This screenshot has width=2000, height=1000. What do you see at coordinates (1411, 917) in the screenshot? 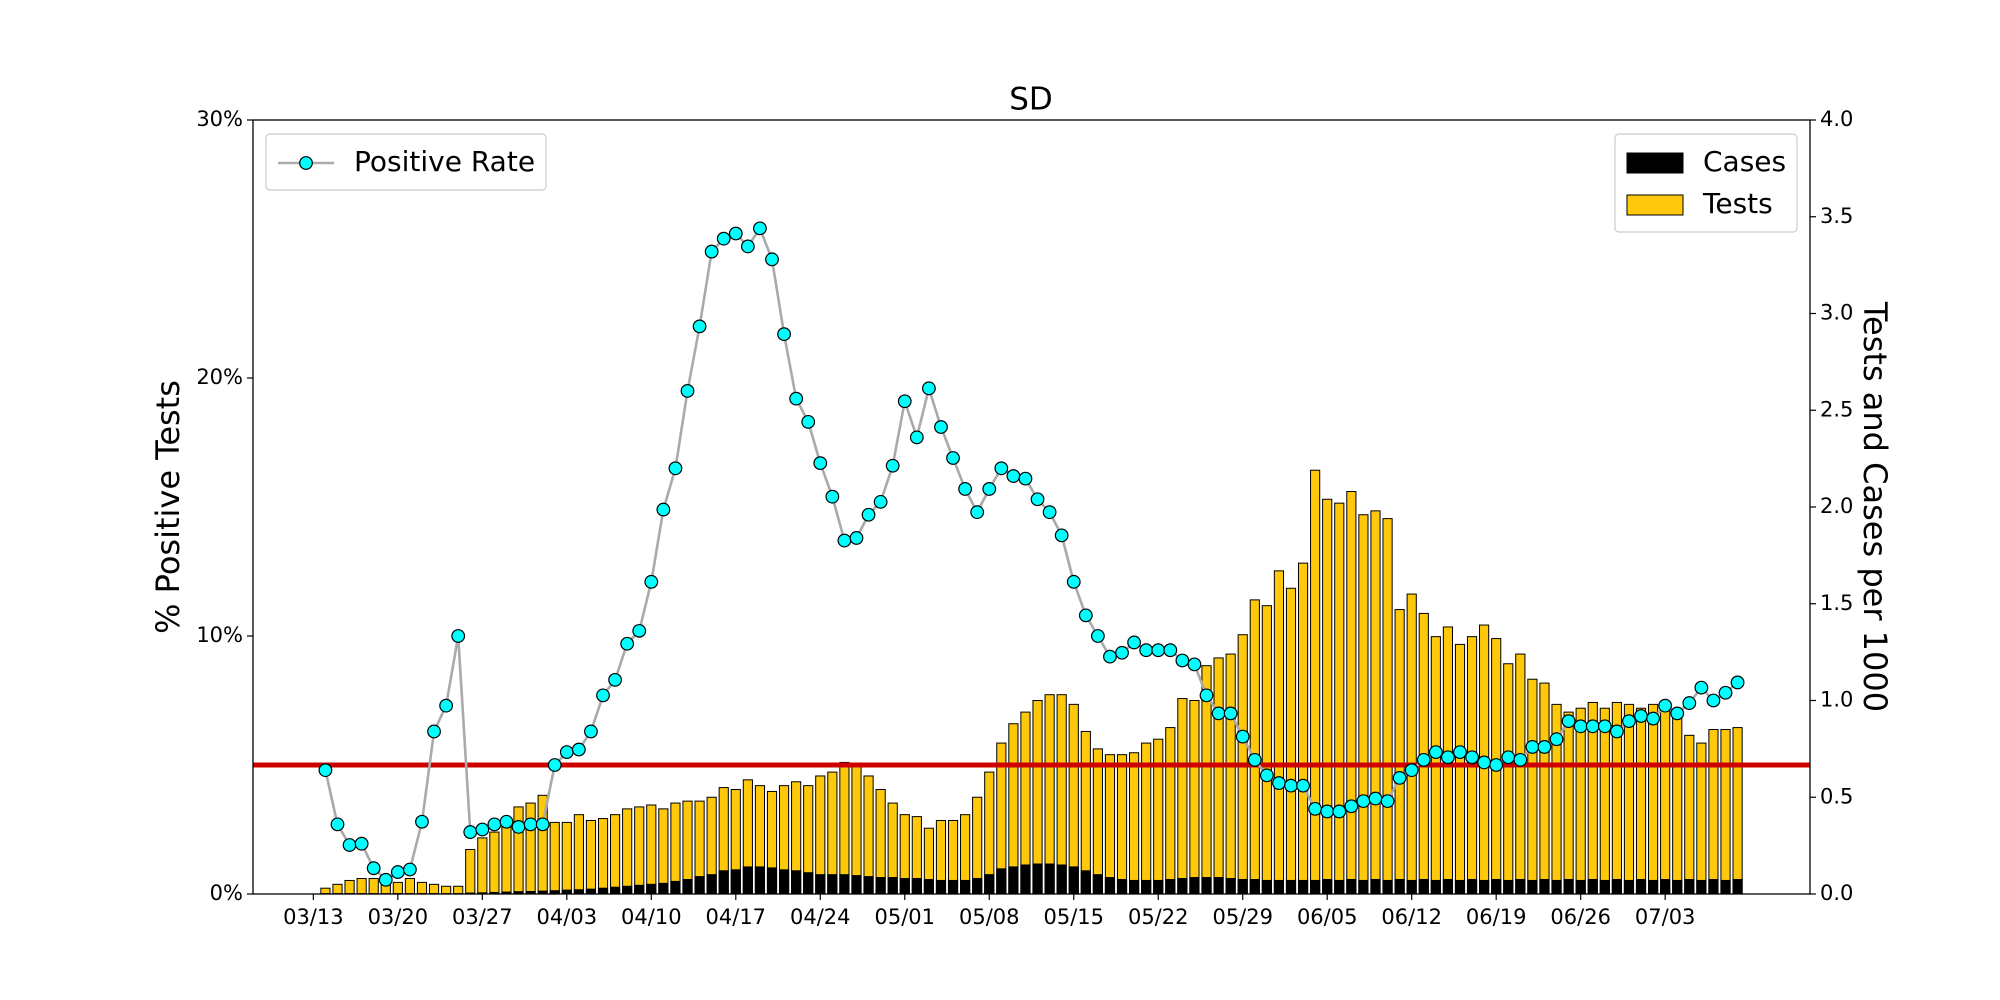
I see `x-tick-label: 06/12` at bounding box center [1411, 917].